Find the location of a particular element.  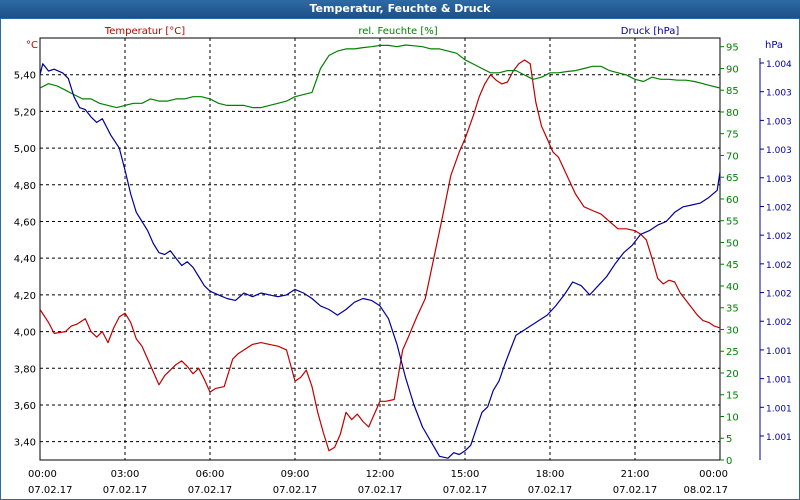

x-tick-date: 08.02.17 is located at coordinates (705, 490).